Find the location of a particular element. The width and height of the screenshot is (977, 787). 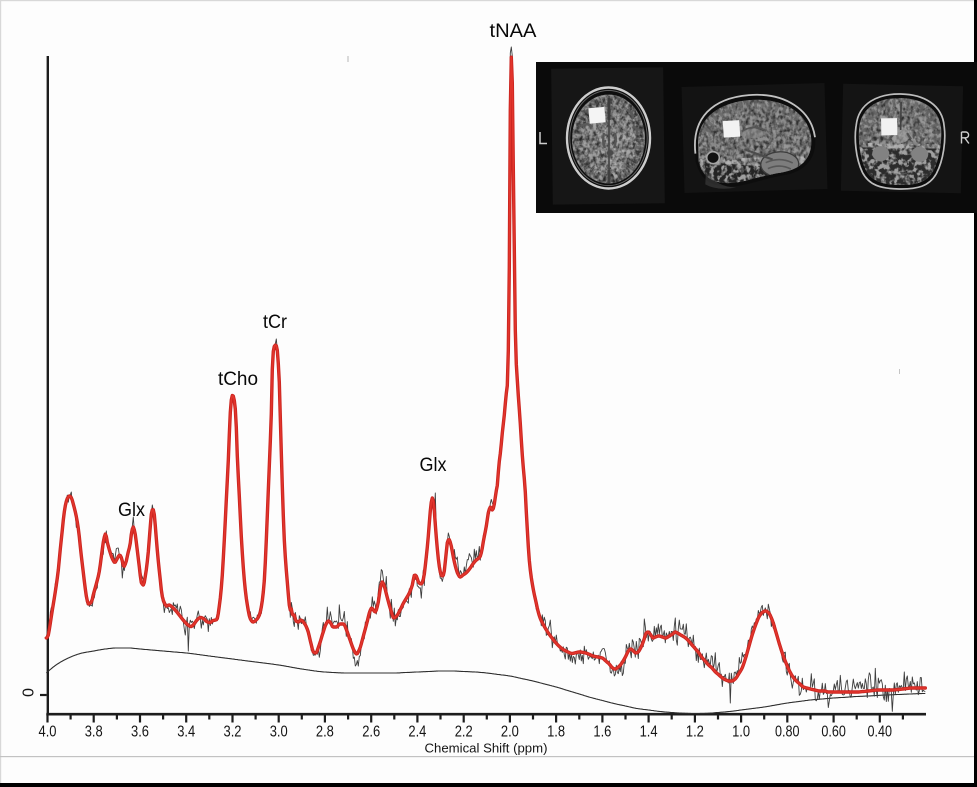

svg-text: 0 is located at coordinates (29, 692).